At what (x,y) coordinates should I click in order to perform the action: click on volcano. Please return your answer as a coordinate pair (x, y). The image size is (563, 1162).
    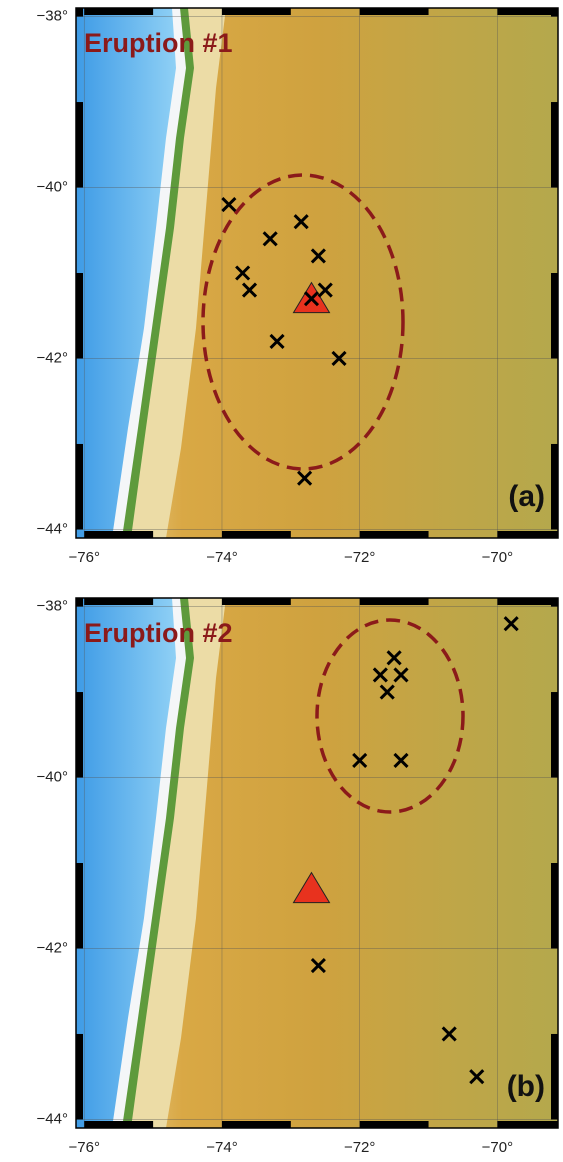
    Looking at the image, I should click on (311, 887).